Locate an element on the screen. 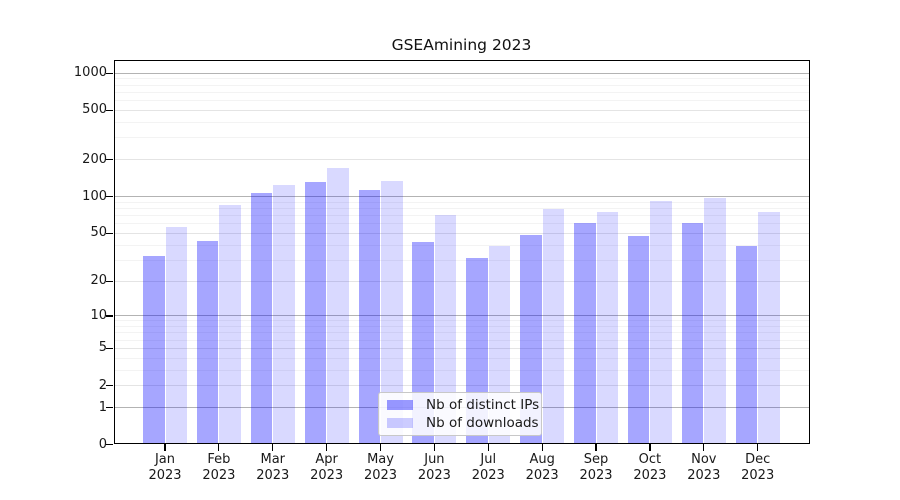  bar-nov-ips is located at coordinates (692, 334).